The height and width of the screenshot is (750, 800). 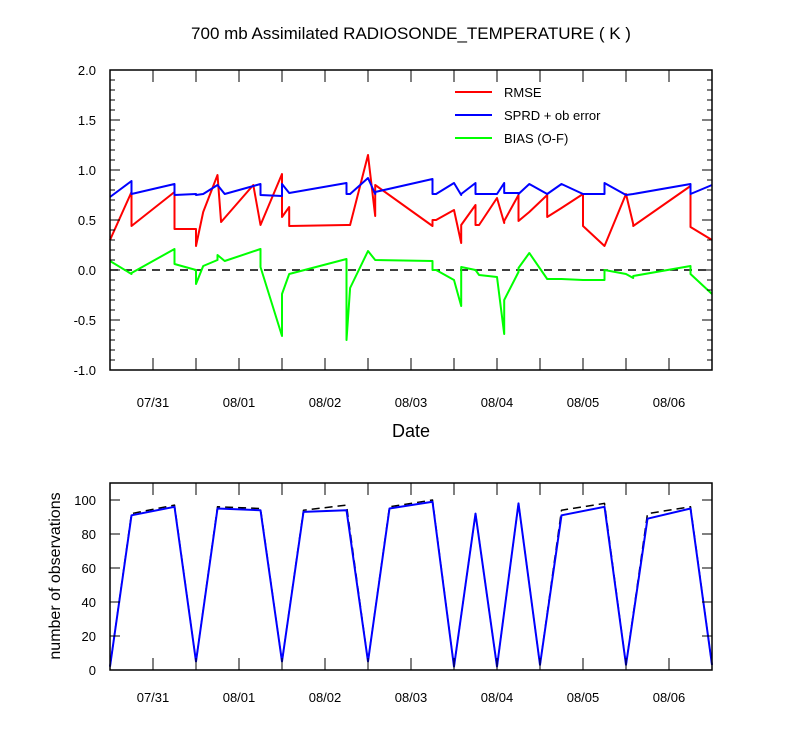 I want to click on bottom-date-label: 08/05, so click(x=583, y=697).